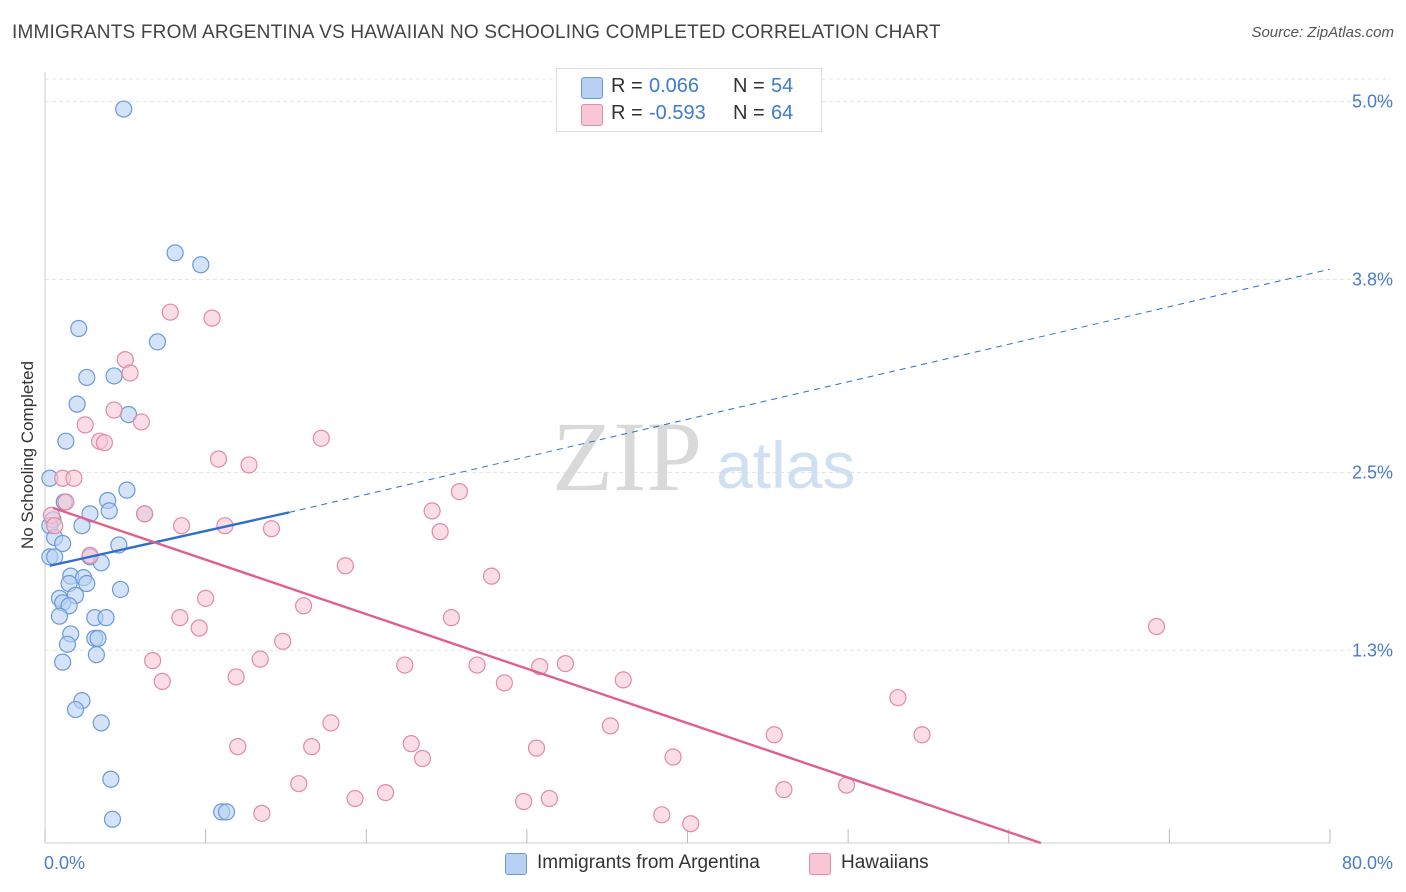  What do you see at coordinates (1322, 32) in the screenshot?
I see `source-label: Source: ZipAtlas.com` at bounding box center [1322, 32].